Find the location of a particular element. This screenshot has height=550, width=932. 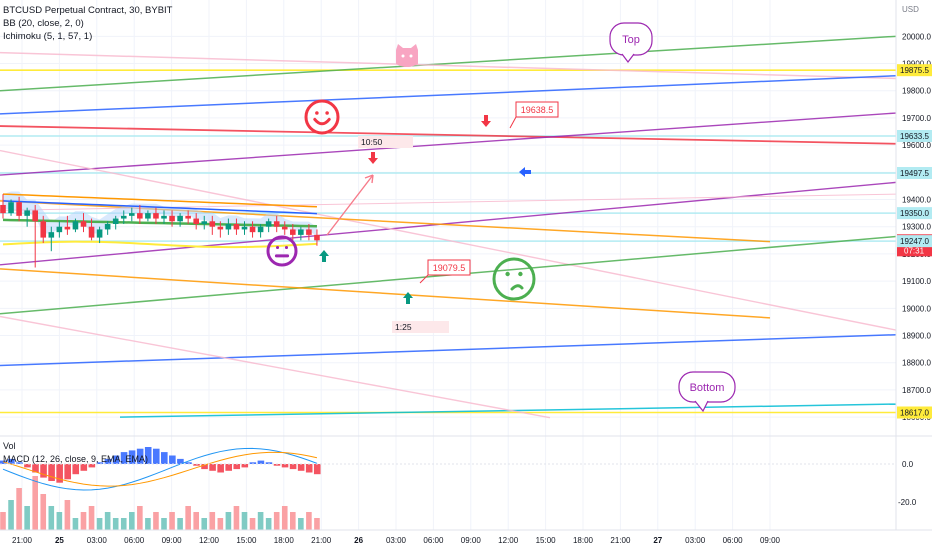

legend-ichimoku: Ichimoku (5, 1, 57, 1) is located at coordinates (48, 36).